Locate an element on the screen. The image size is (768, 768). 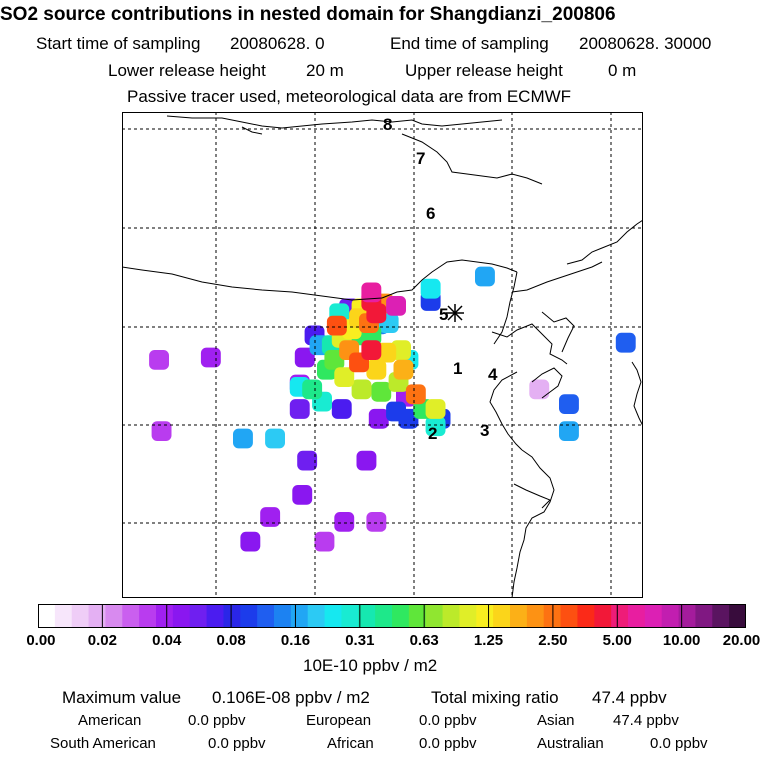
colorbar-tick-label: 0.00 is located at coordinates (41, 640).